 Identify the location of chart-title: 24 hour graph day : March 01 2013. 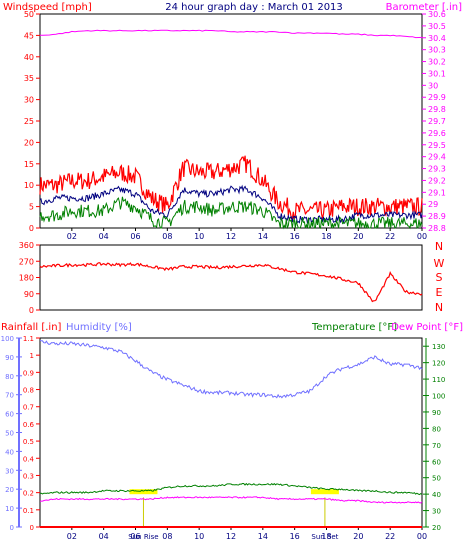
(254, 7).